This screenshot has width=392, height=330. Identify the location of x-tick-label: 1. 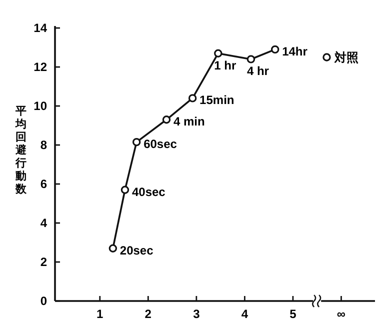
(100, 314).